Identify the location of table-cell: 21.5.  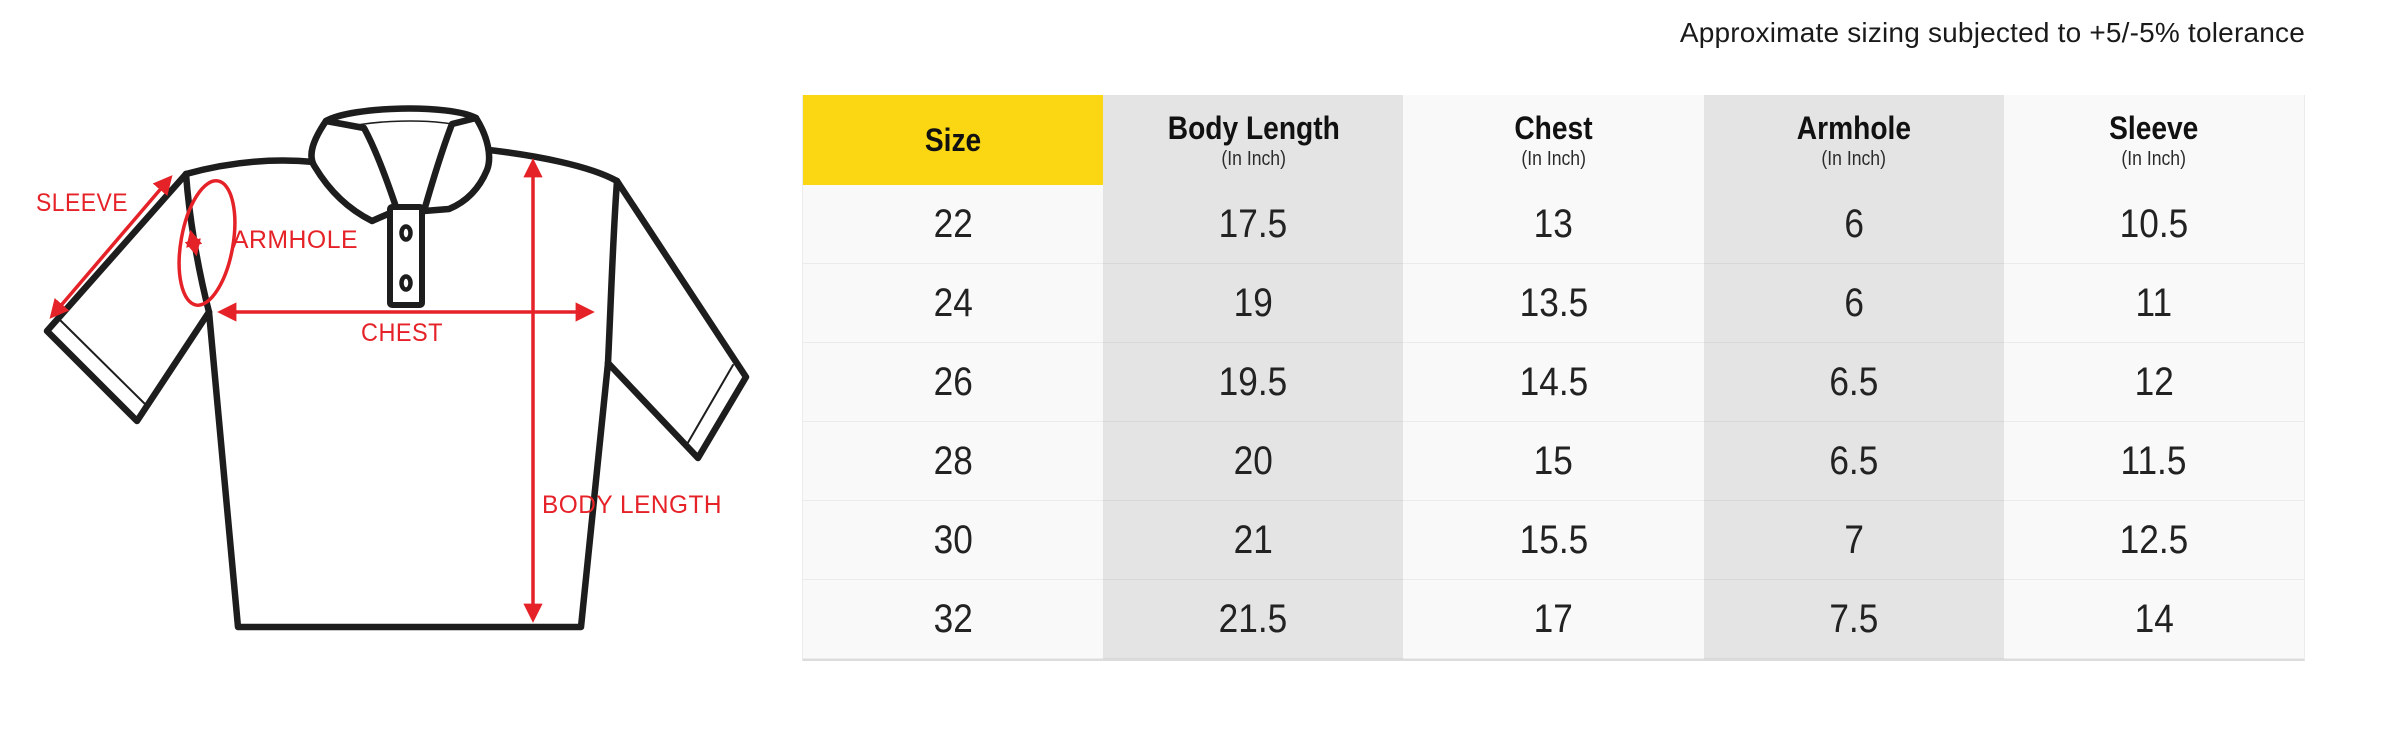
(1253, 619).